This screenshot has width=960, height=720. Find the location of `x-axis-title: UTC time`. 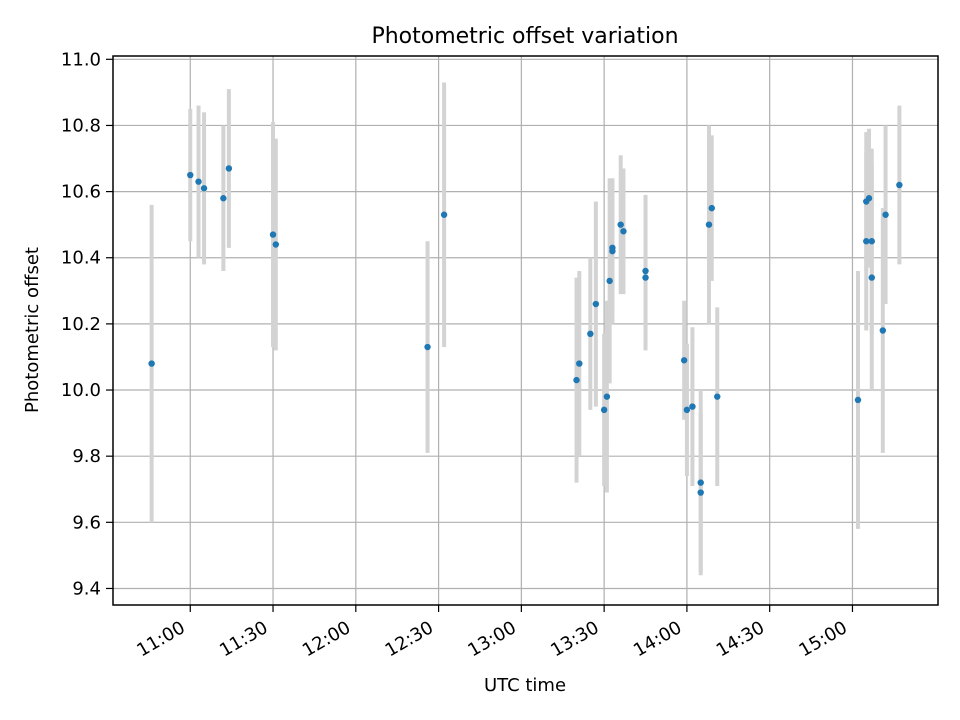

x-axis-title: UTC time is located at coordinates (525, 685).